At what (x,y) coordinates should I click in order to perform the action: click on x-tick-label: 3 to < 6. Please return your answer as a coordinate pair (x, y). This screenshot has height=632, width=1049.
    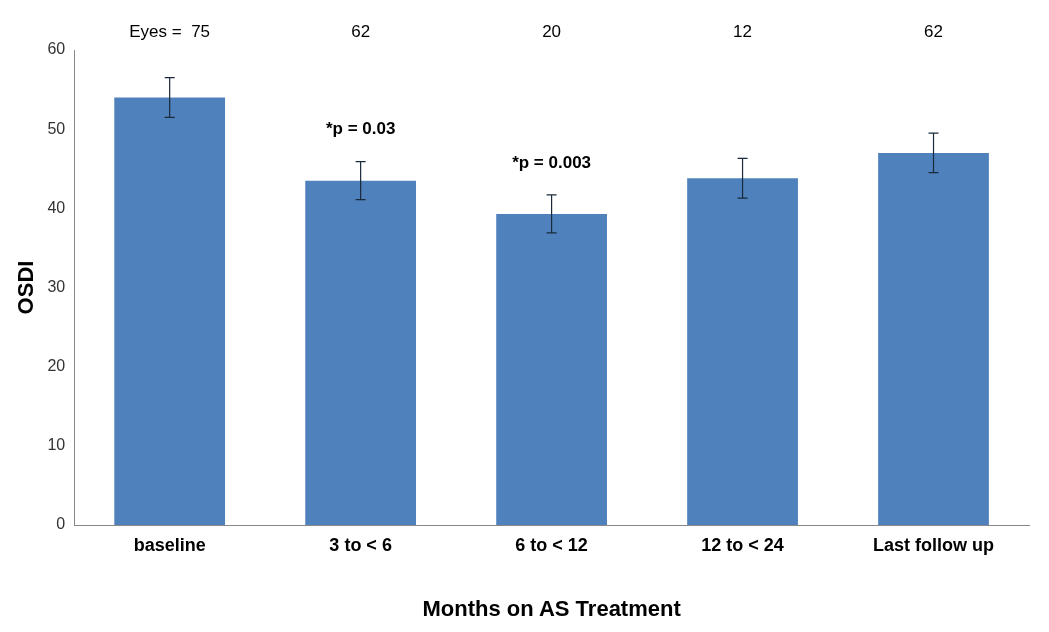
    Looking at the image, I should click on (360, 544).